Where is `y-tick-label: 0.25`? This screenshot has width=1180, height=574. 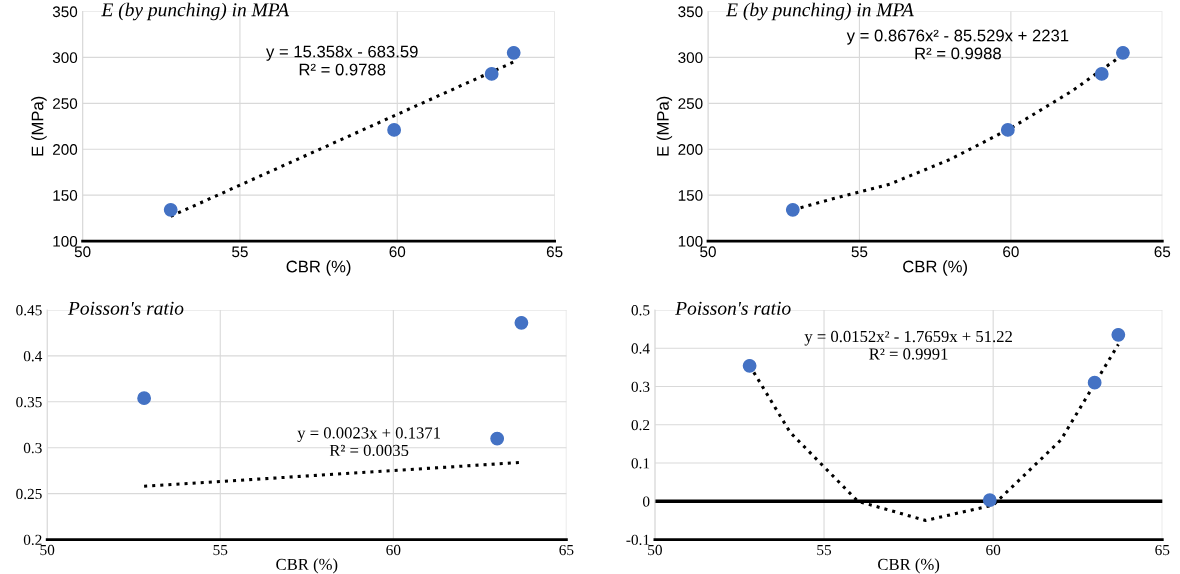
y-tick-label: 0.25 is located at coordinates (29, 494).